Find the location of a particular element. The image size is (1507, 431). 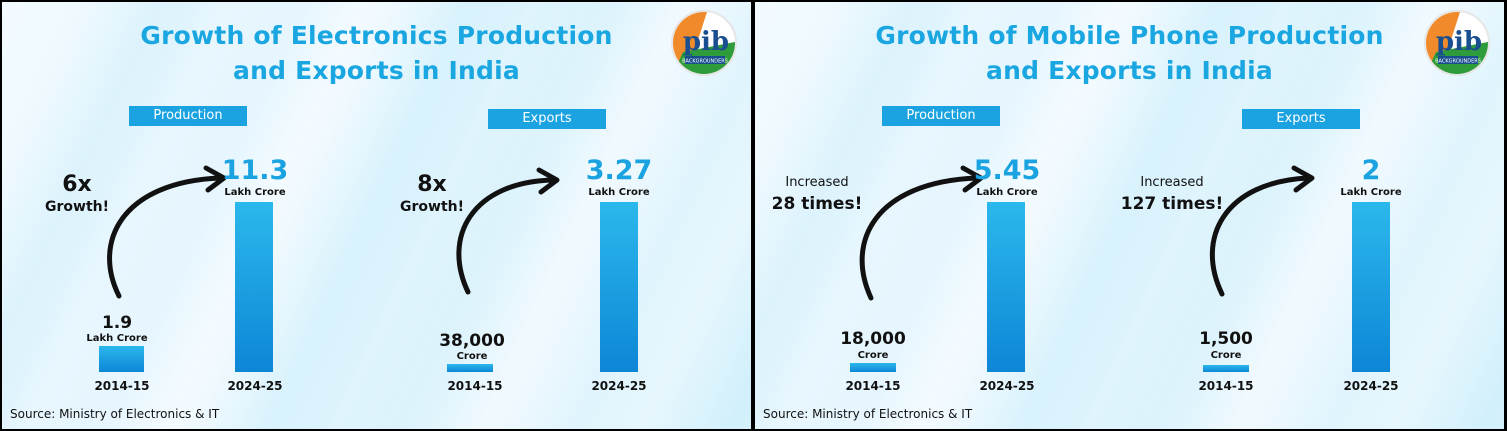

start-value: 1,500 is located at coordinates (1226, 339).